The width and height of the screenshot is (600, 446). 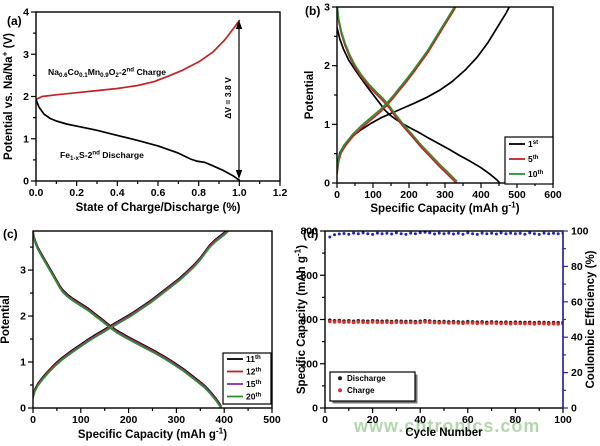 What do you see at coordinates (10, 234) in the screenshot?
I see `svg-text: (c)` at bounding box center [10, 234].